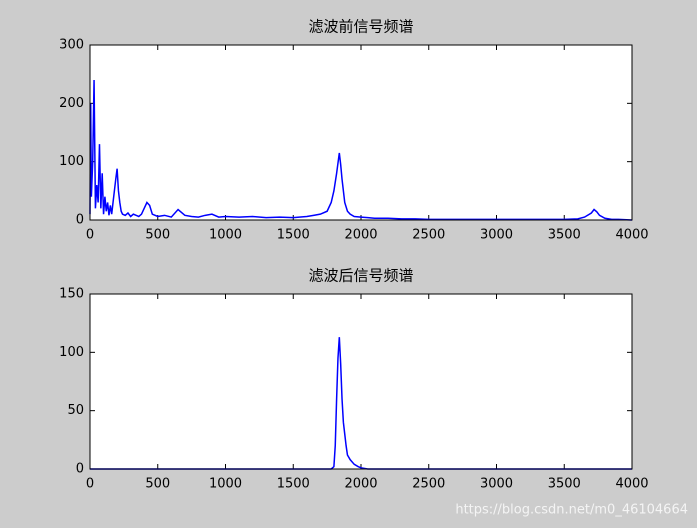  What do you see at coordinates (71, 45) in the screenshot?
I see `y-tick-label: 300` at bounding box center [71, 45].